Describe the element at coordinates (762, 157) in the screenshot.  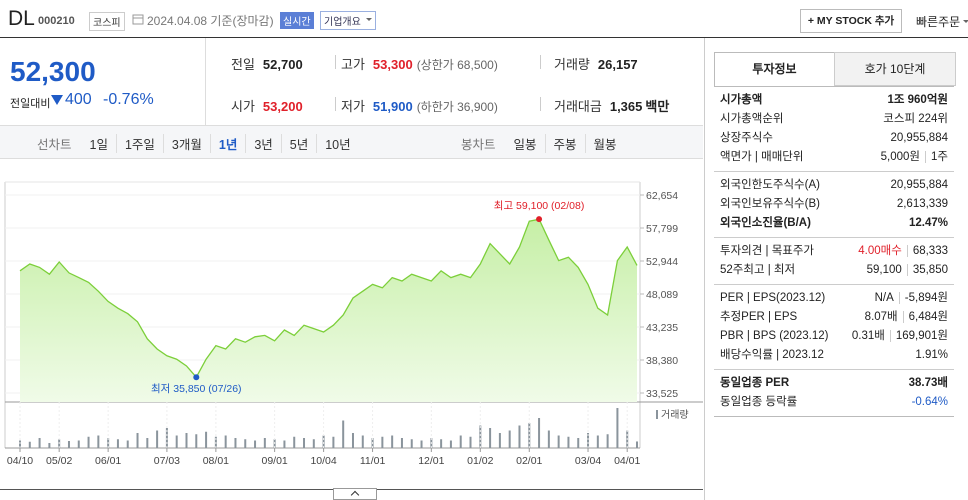
I see `info-label: 액면가 | 매매단위` at that location.